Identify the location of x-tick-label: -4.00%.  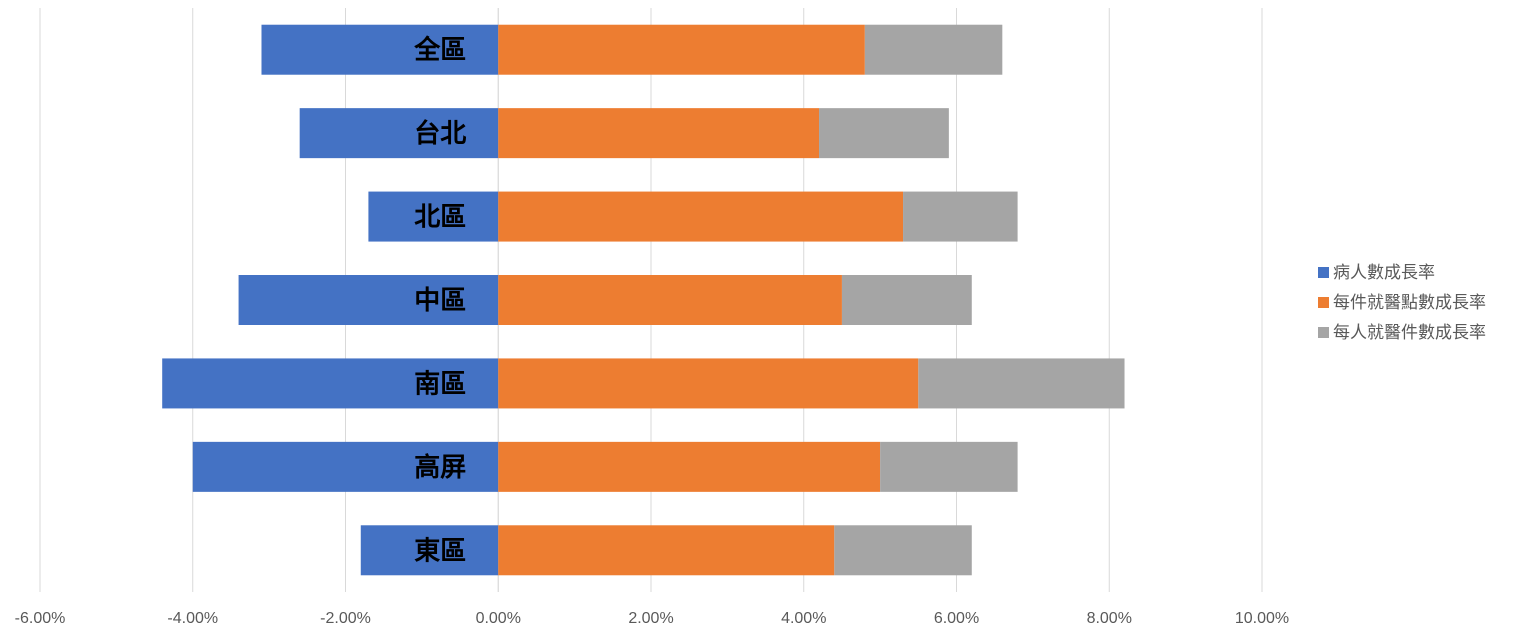
(192, 618).